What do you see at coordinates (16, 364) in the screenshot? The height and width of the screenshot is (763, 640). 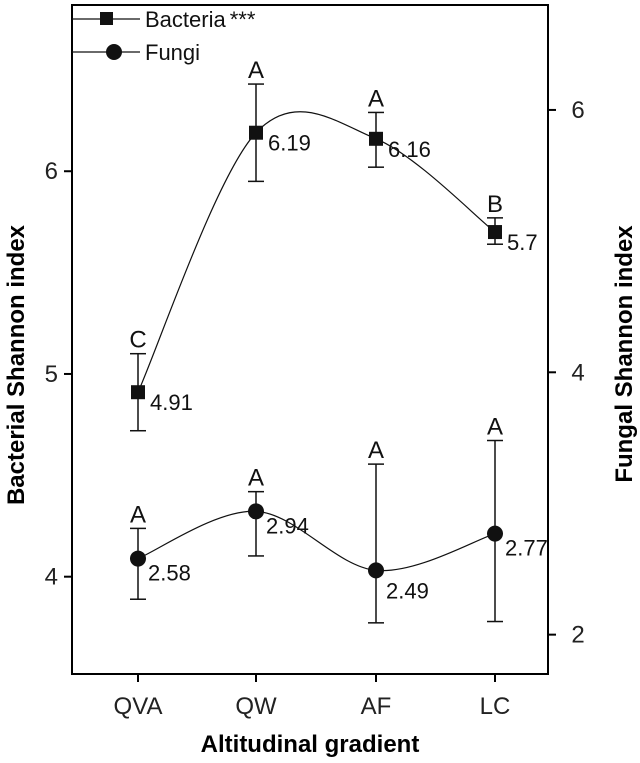 I see `left-y-axis-title: Bacterial Shannon index` at bounding box center [16, 364].